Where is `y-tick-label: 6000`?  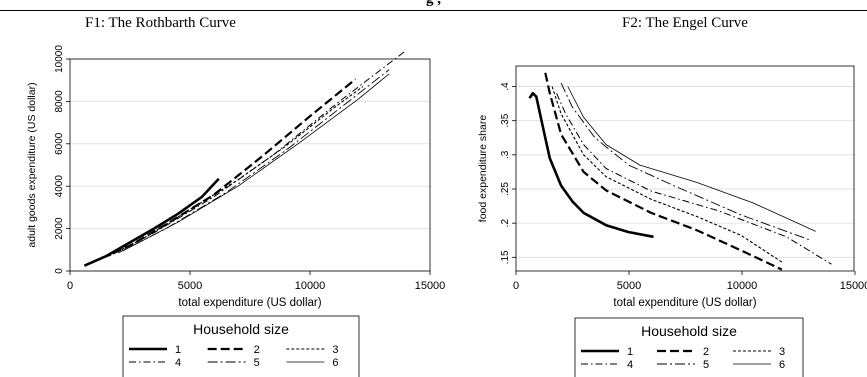 y-tick-label: 6000 is located at coordinates (59, 143).